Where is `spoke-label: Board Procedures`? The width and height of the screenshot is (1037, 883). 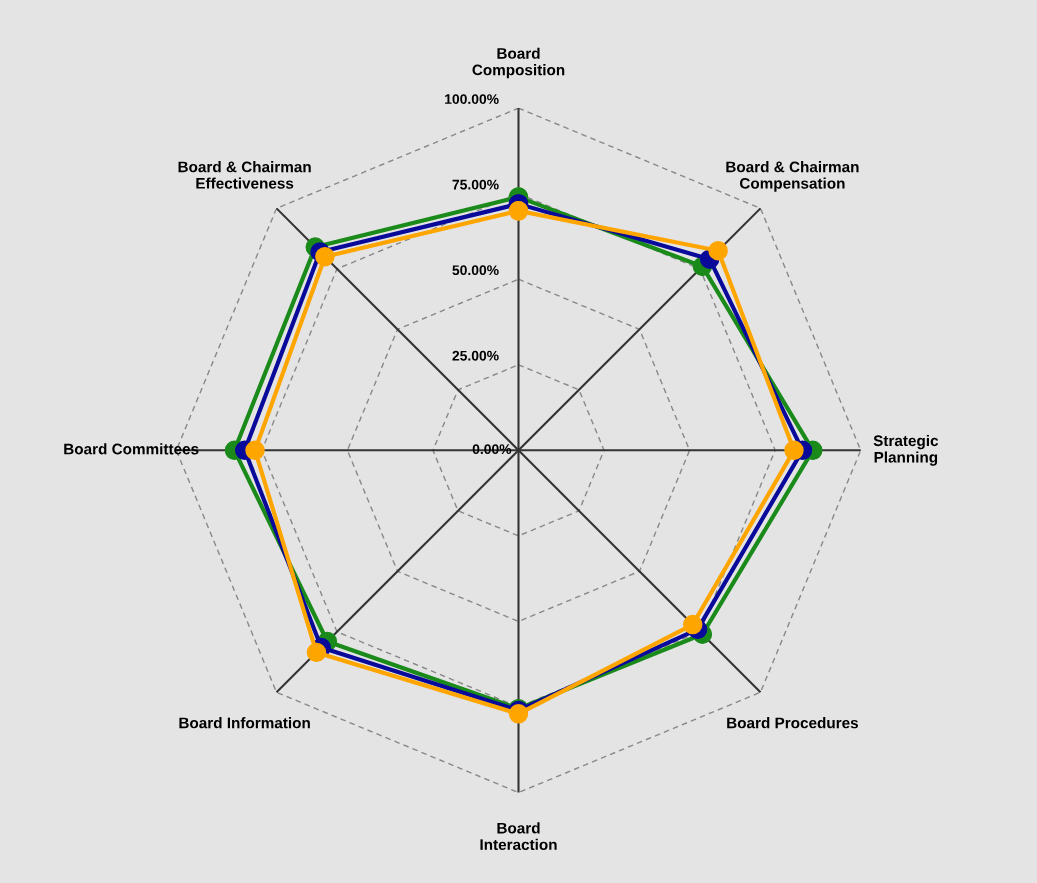
spoke-label: Board Procedures is located at coordinates (792, 723).